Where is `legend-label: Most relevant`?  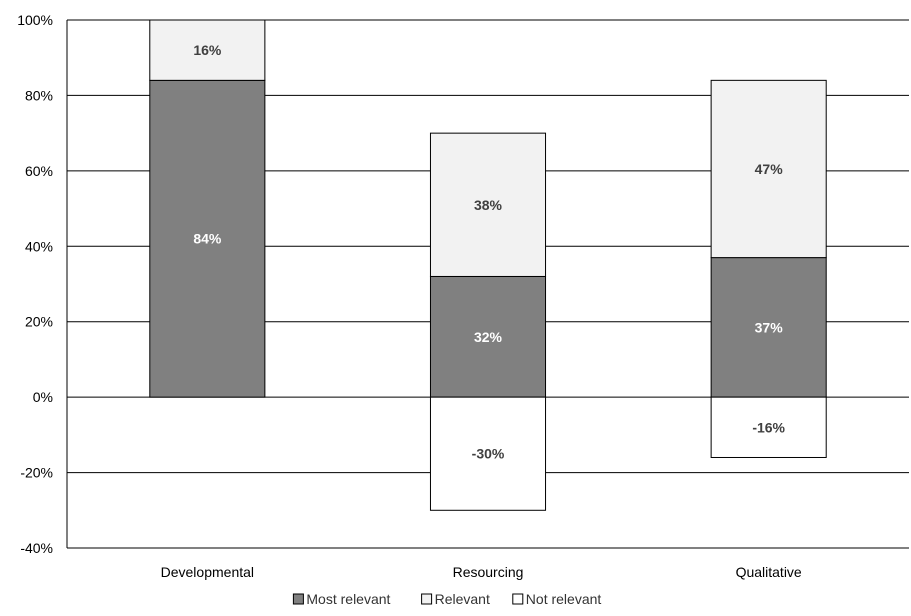 legend-label: Most relevant is located at coordinates (348, 599).